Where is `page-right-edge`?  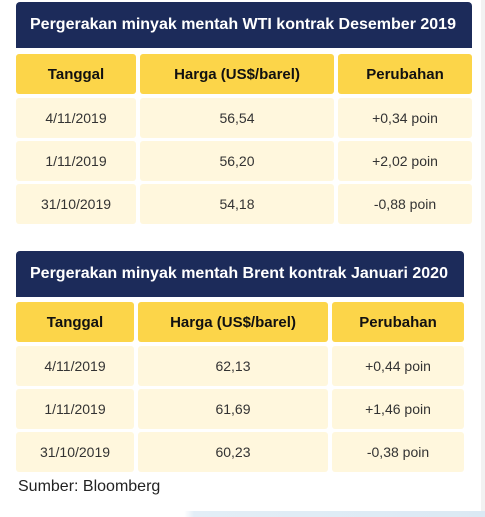 page-right-edge is located at coordinates (483, 255).